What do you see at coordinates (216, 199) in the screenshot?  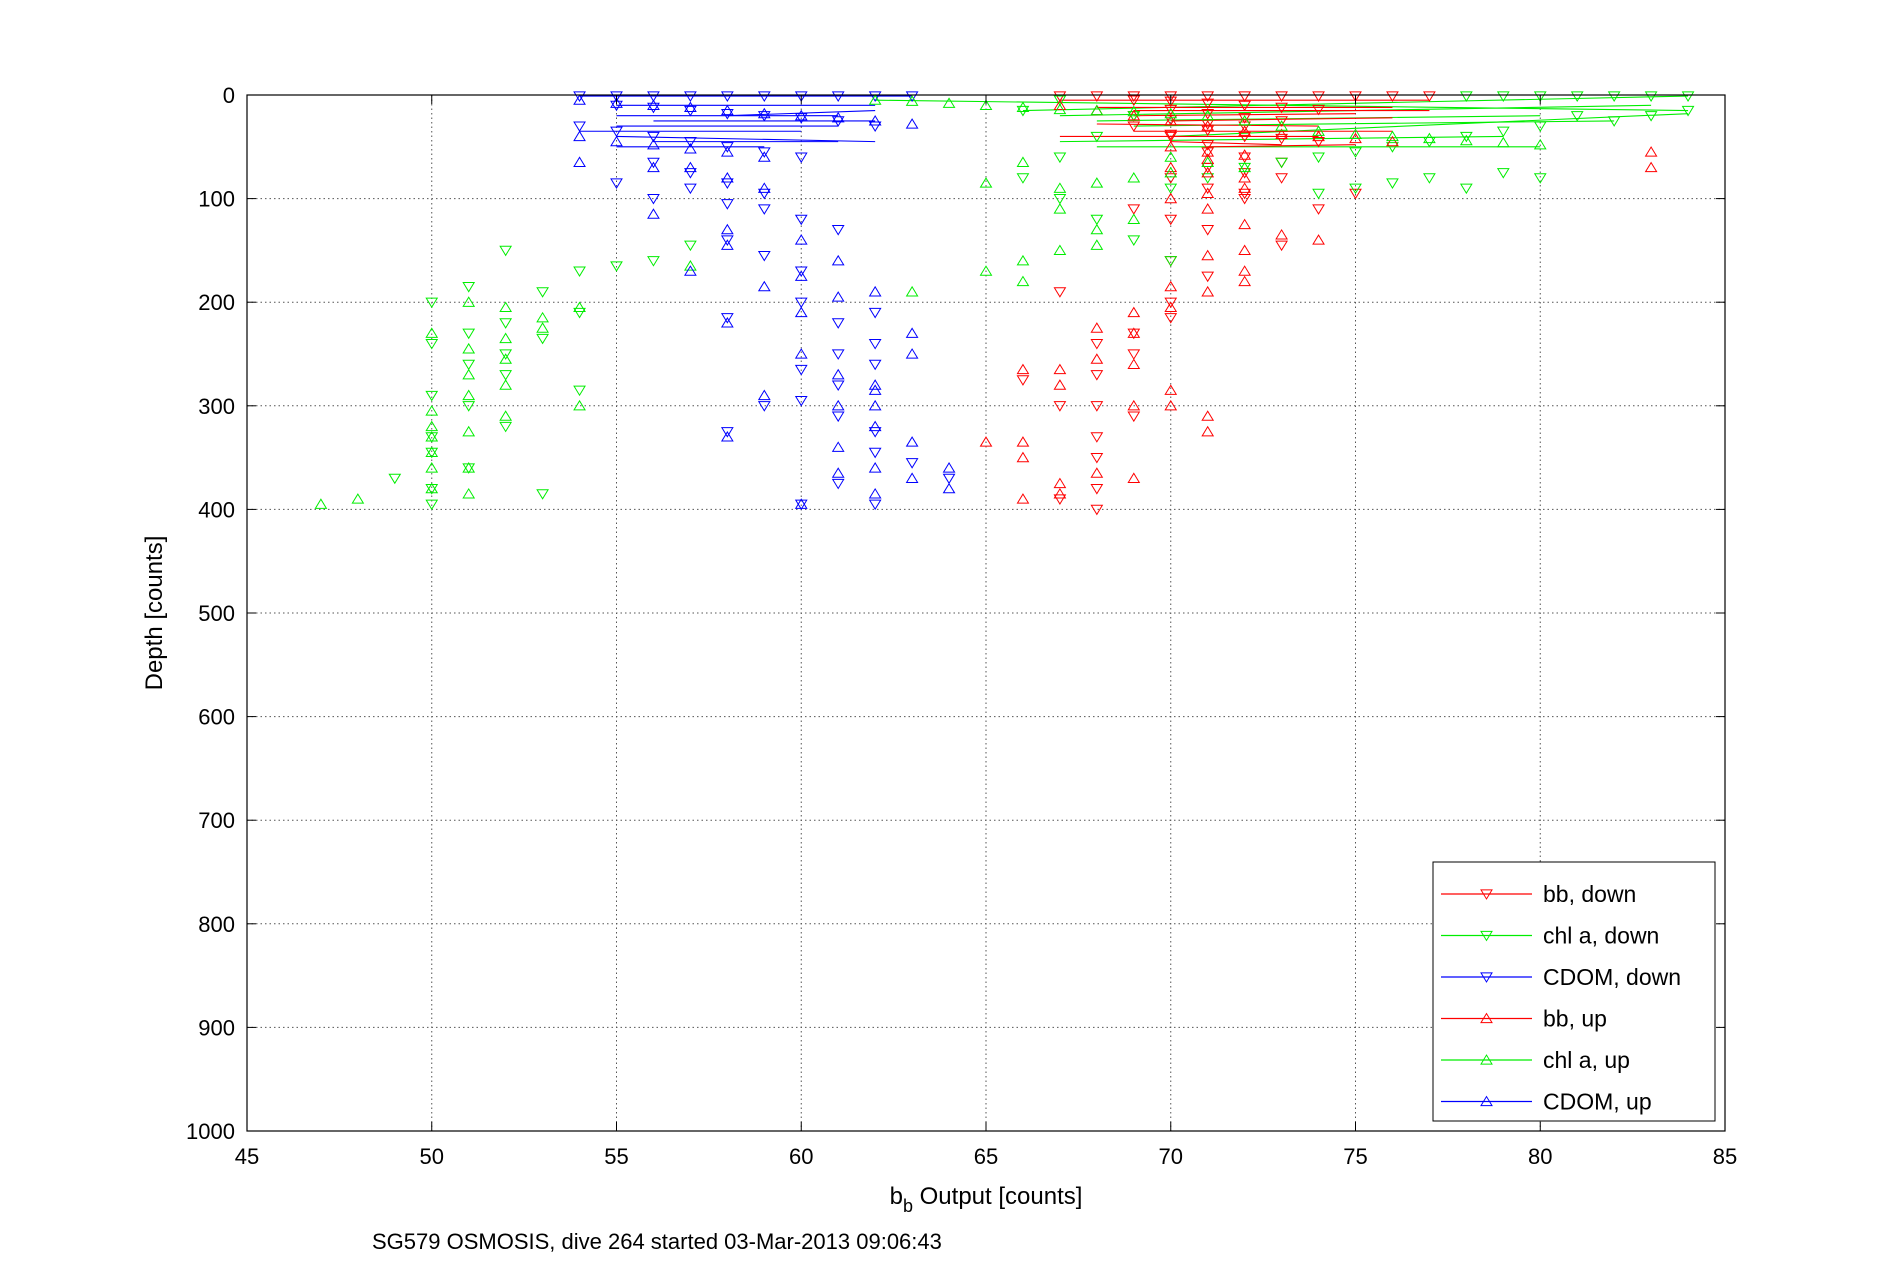 I see `y-tick-label: 100` at bounding box center [216, 199].